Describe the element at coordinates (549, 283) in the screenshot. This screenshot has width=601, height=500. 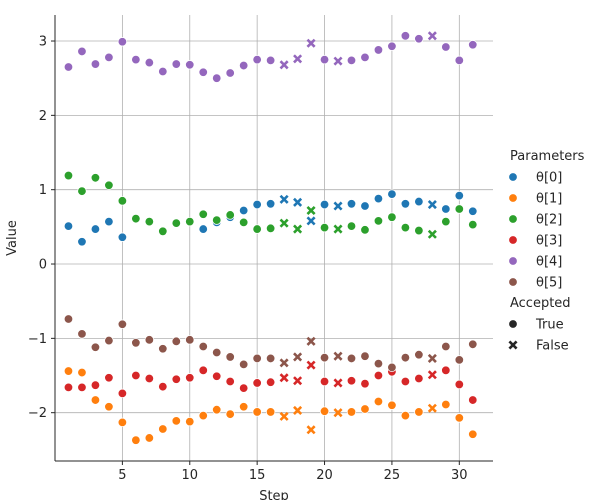
I see `legend-label: θ[5]` at that location.